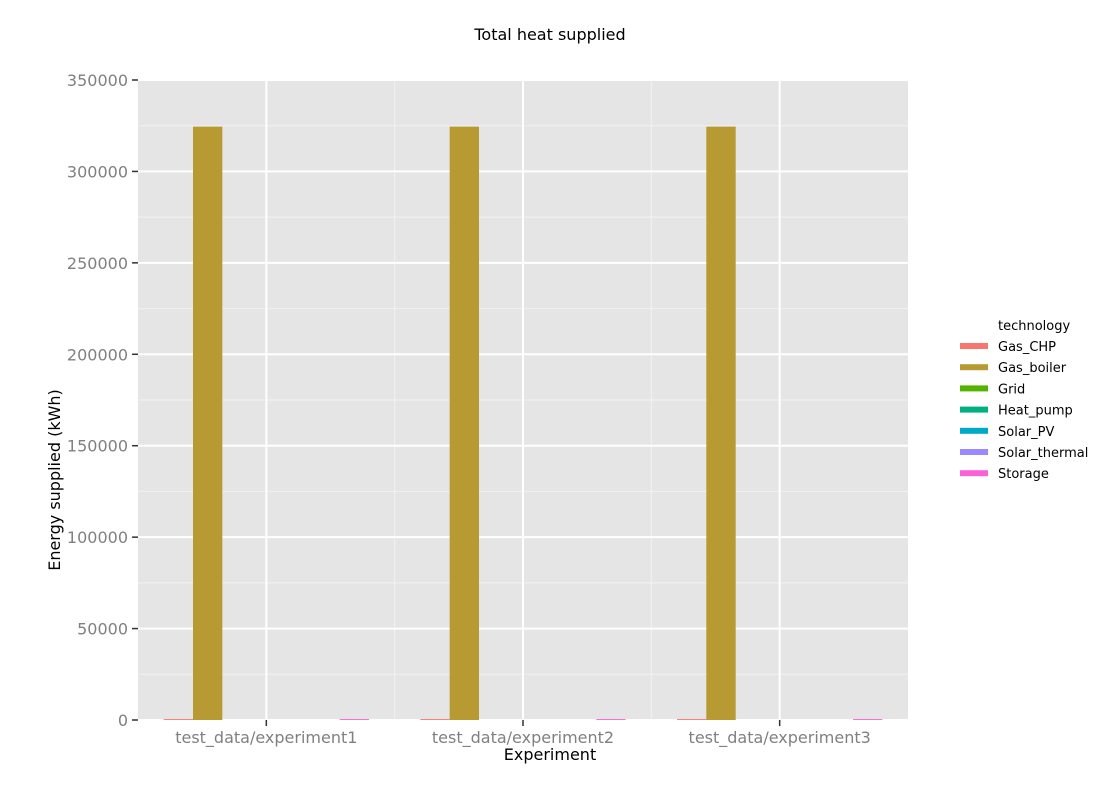  I want to click on y-tick-label: 0, so click(123, 720).